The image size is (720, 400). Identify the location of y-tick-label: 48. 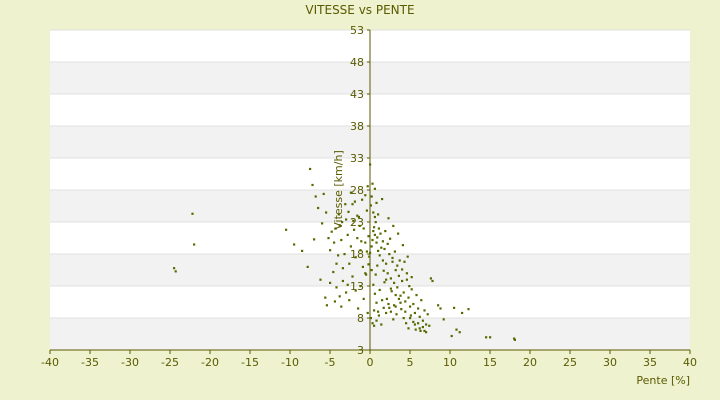
(357, 62).